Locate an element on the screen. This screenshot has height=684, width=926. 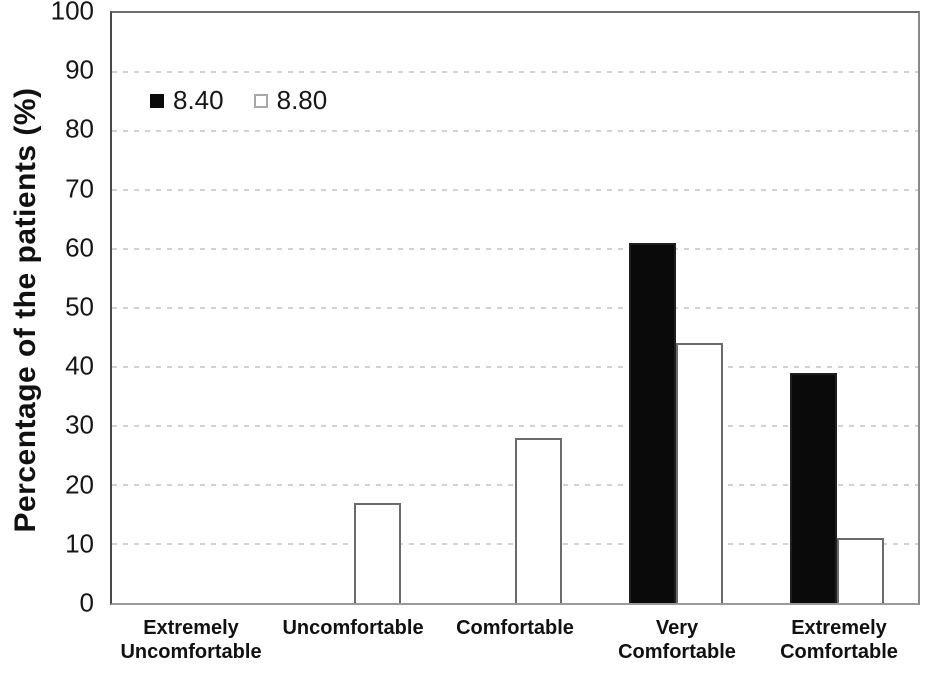
y-tick-label-0: 0 is located at coordinates (86, 602).